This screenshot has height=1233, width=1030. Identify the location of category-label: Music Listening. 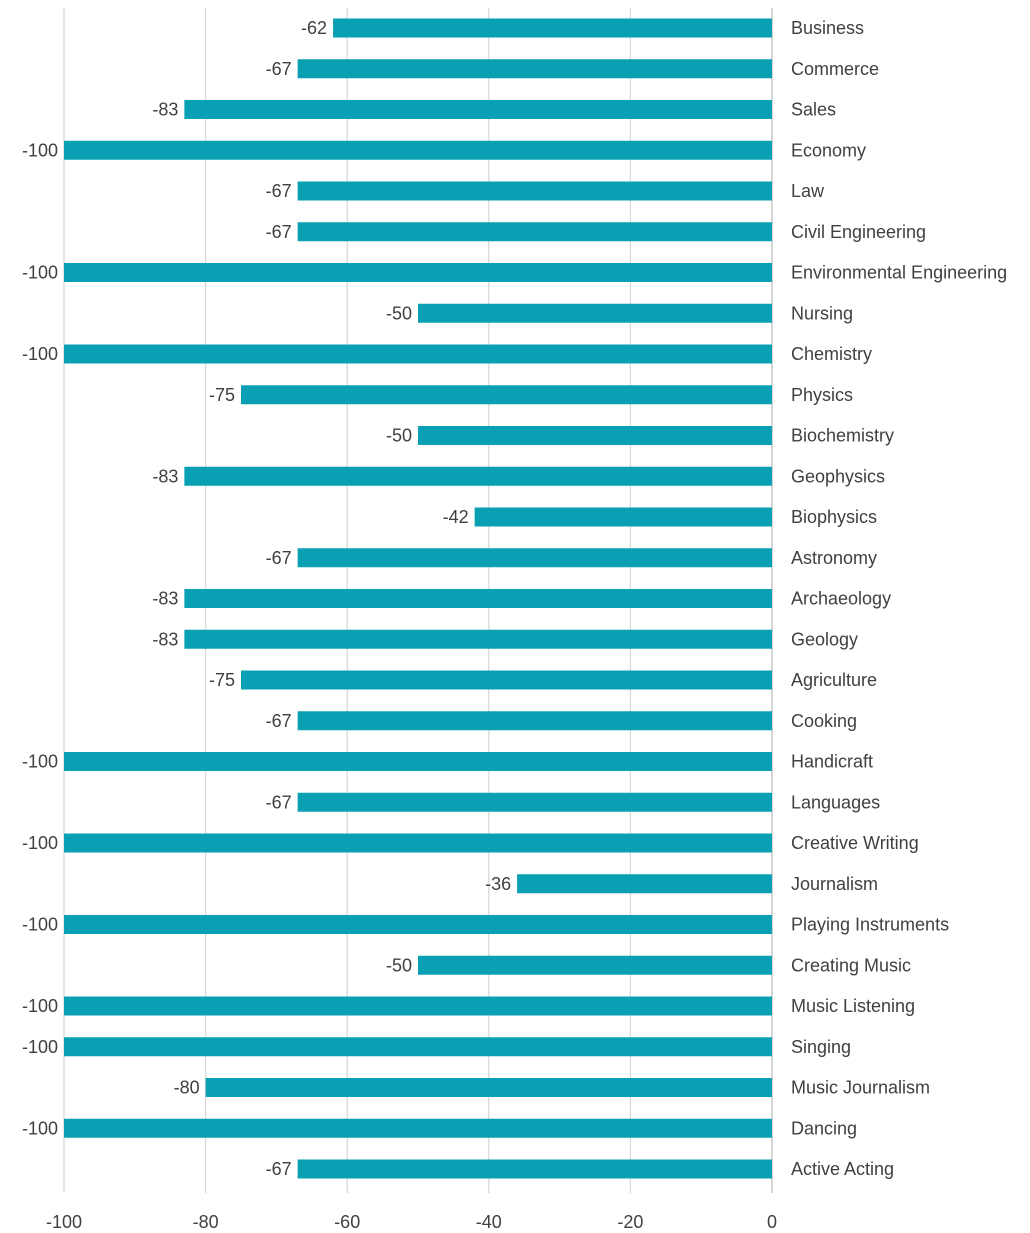
(853, 1006).